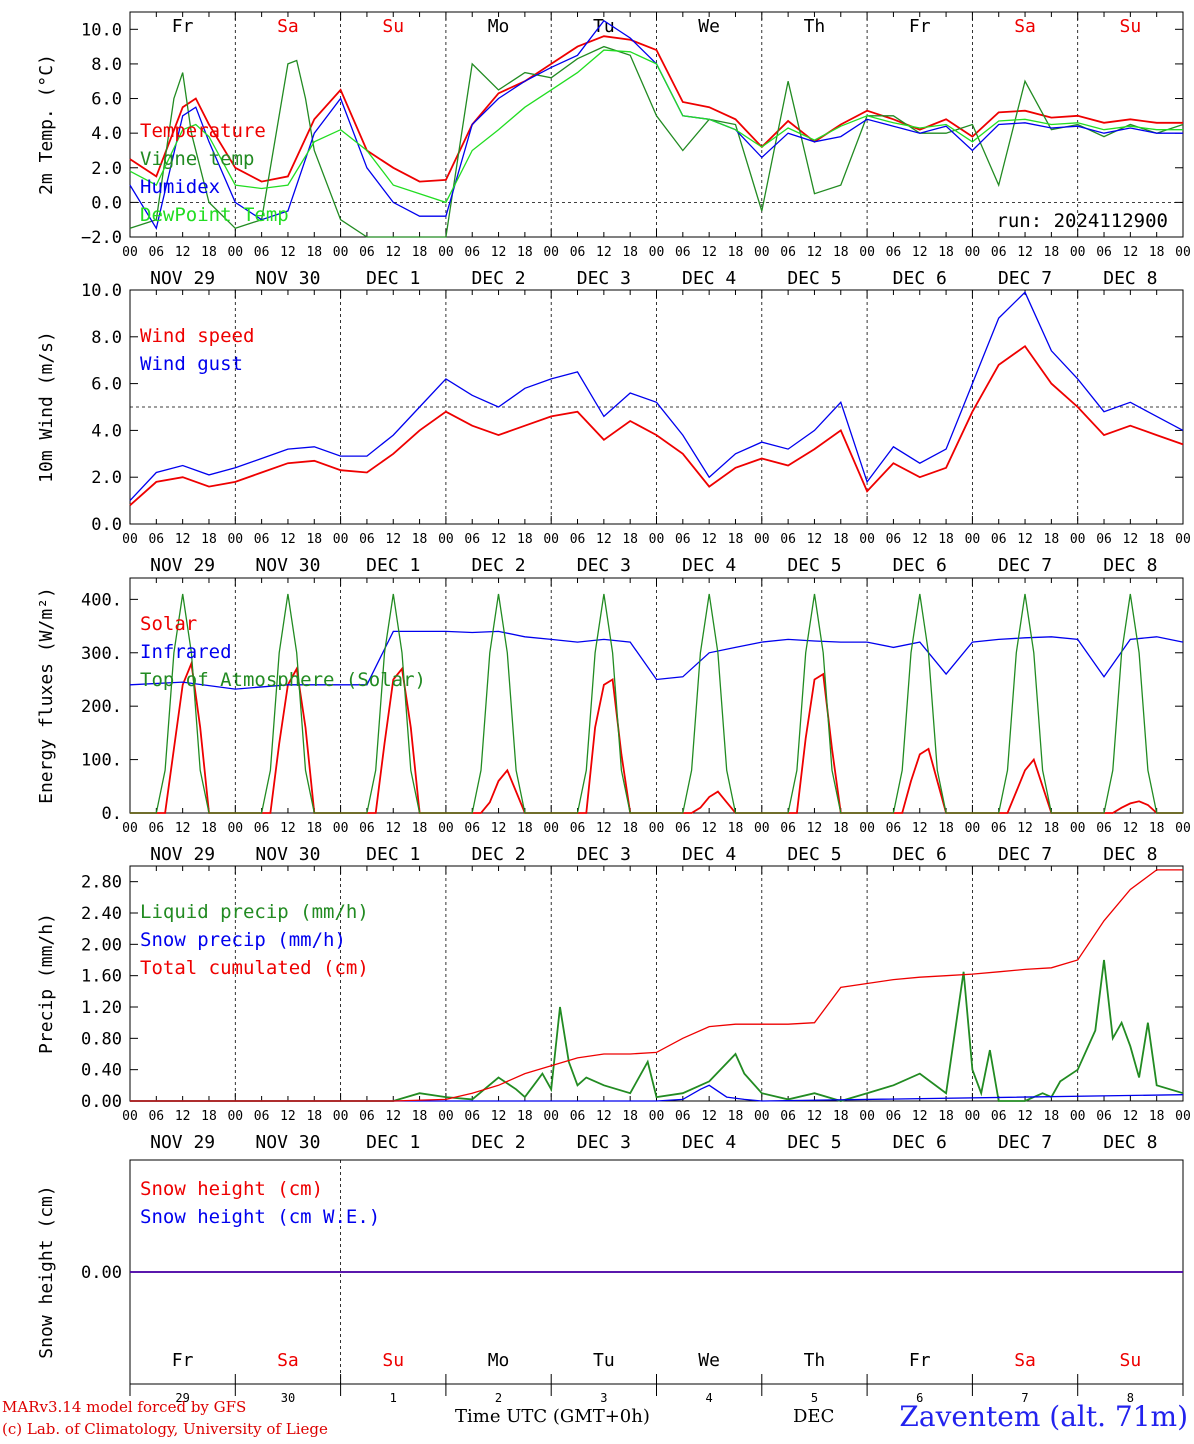 The width and height of the screenshot is (1194, 1444). Describe the element at coordinates (106, 100) in the screenshot. I see `y-tick-label: 6.0` at that location.